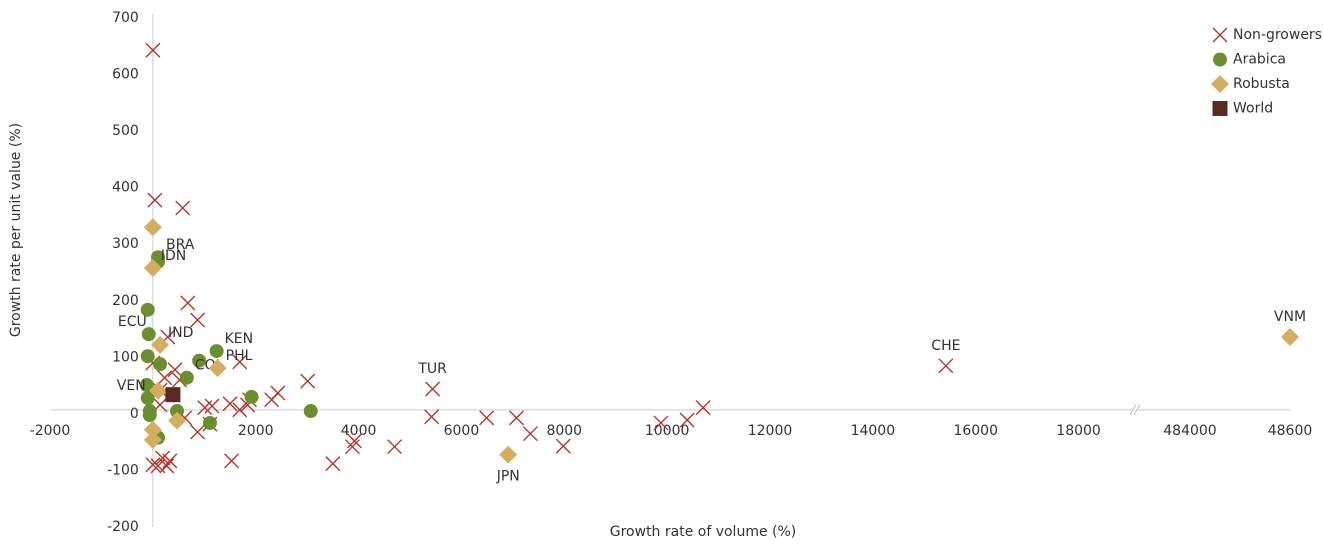 The height and width of the screenshot is (546, 1323). Describe the element at coordinates (873, 431) in the screenshot. I see `x-tick-label: 14000` at that location.